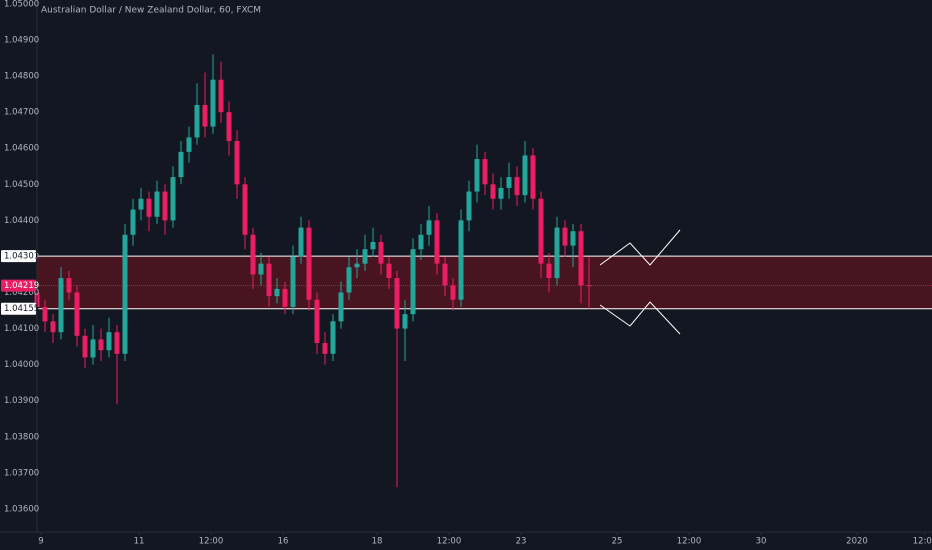  What do you see at coordinates (21, 257) in the screenshot?
I see `zone-top-label: 1.04301` at bounding box center [21, 257].